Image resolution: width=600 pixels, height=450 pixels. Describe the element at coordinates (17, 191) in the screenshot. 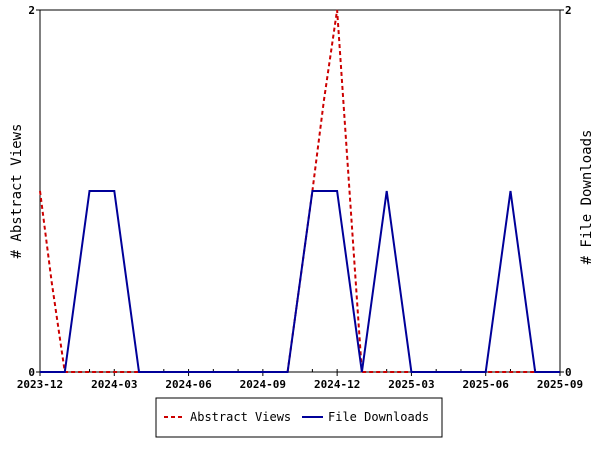

I see `y-axis-title-left: # Abstract Views` at that location.